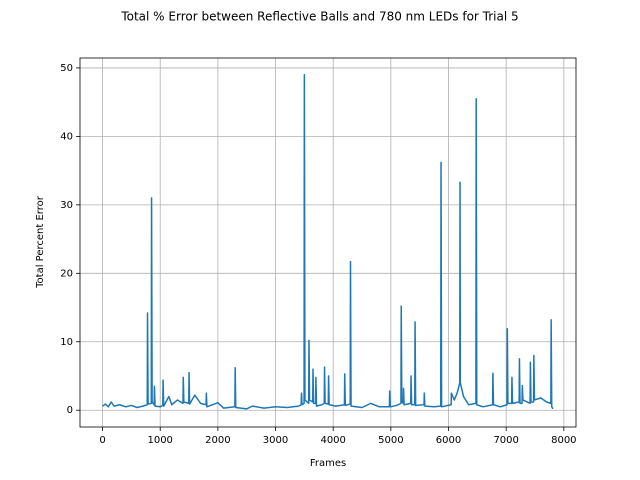  I want to click on y-tick-label: 10, so click(66, 342).